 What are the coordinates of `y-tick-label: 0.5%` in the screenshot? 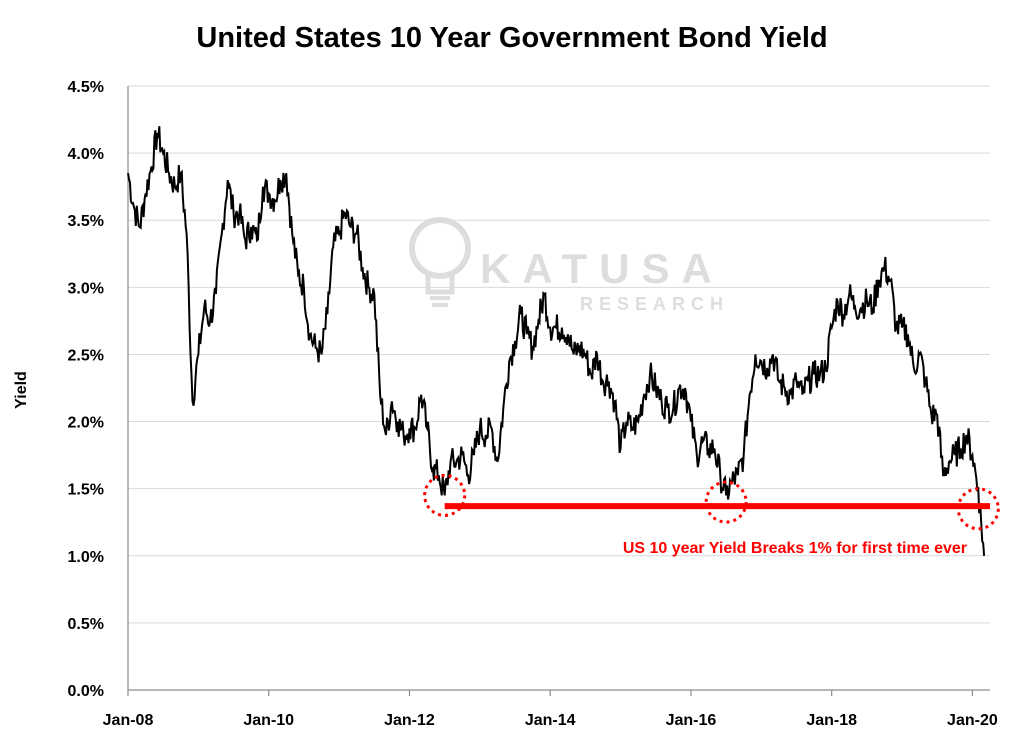 It's located at (86, 624).